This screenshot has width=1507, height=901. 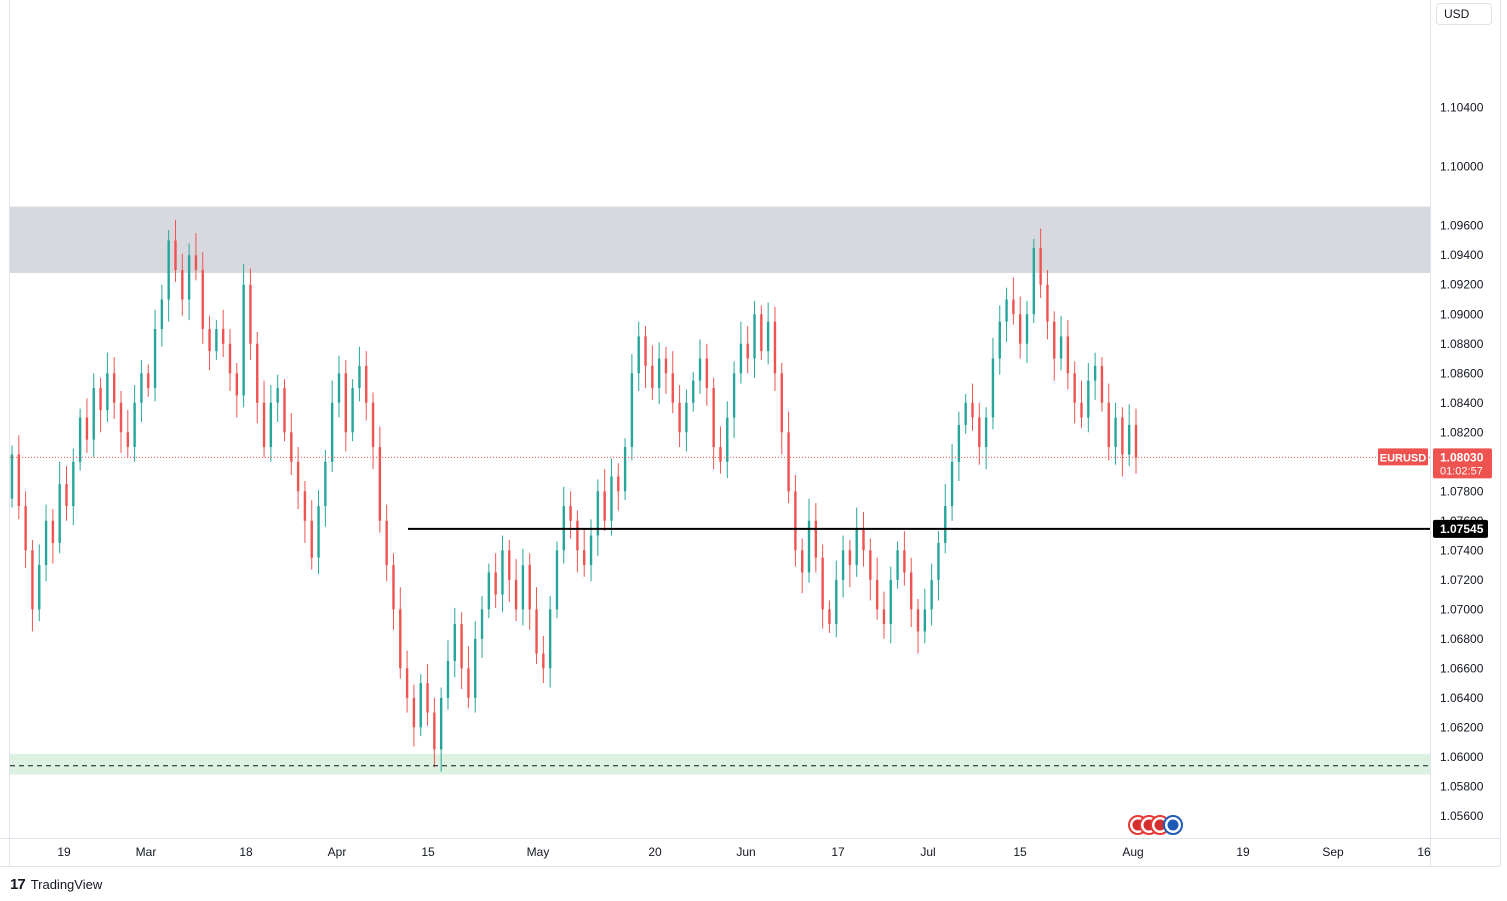 I want to click on symbol-label: EURUSD, so click(x=1403, y=457).